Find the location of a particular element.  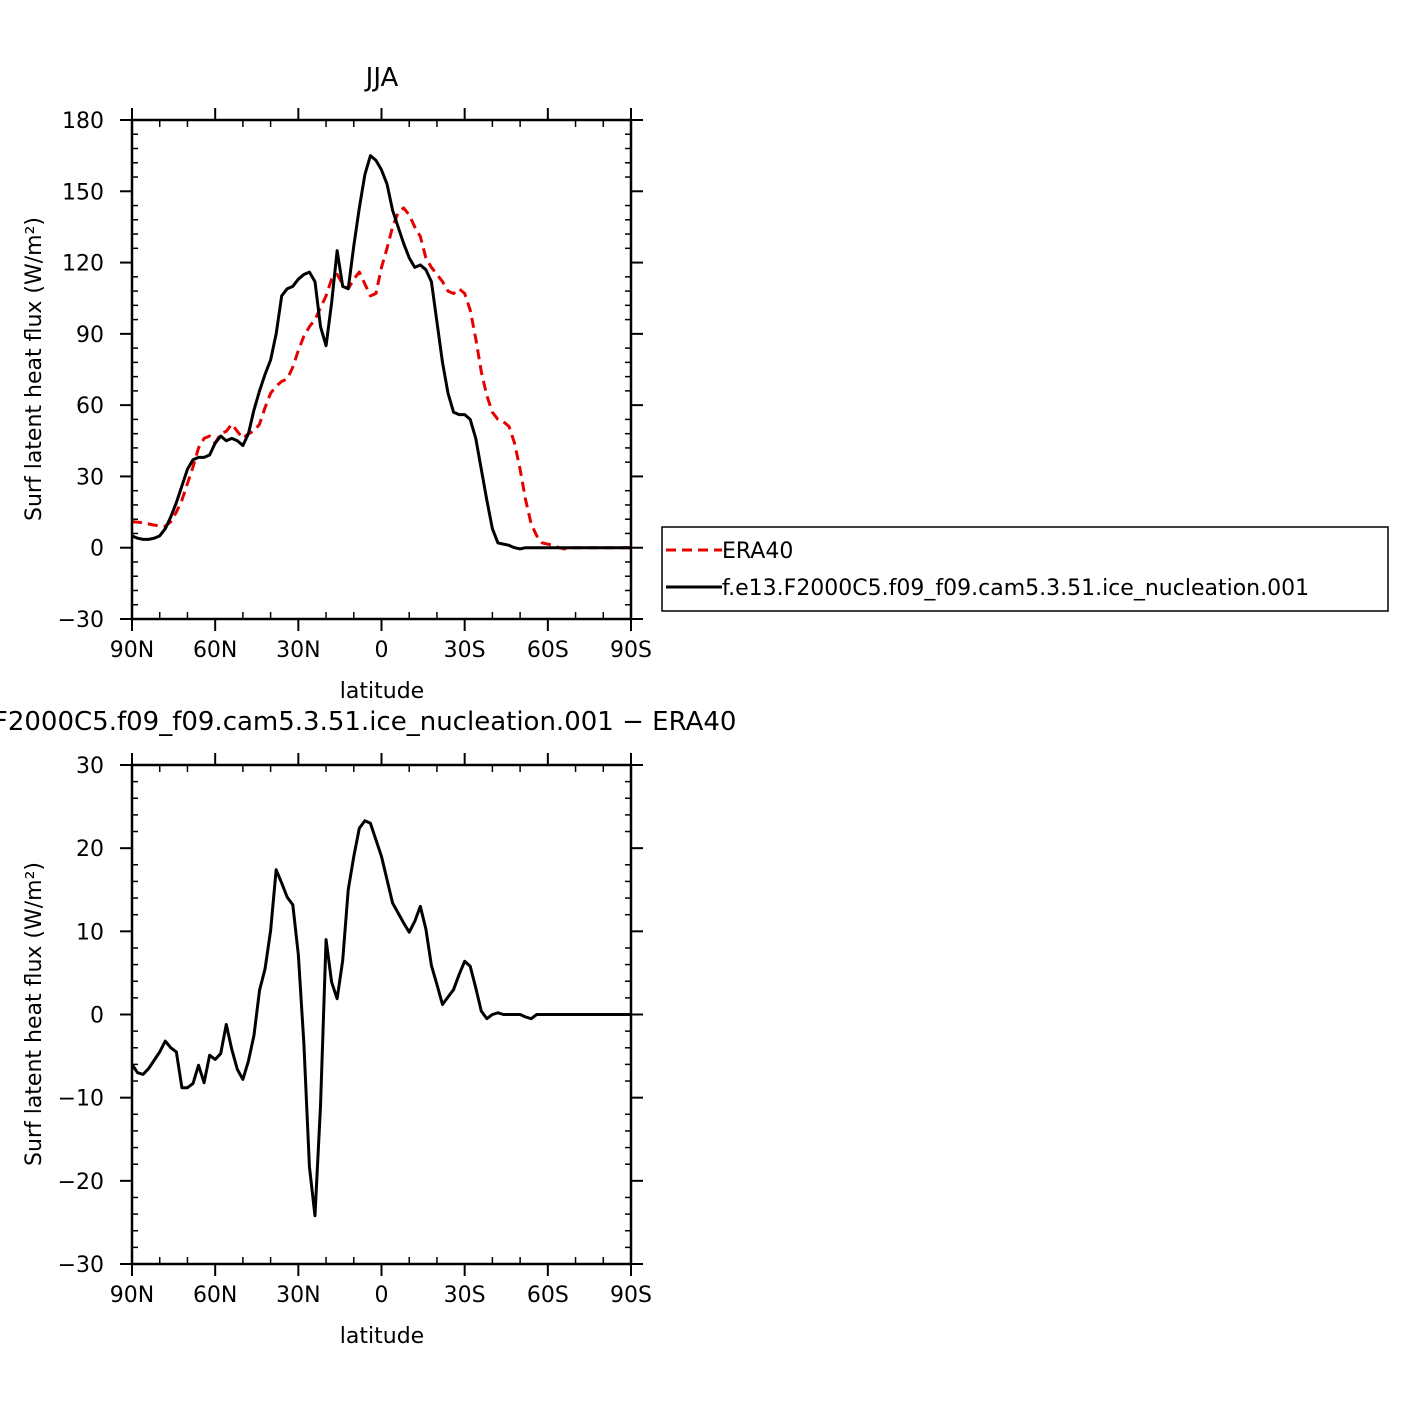

top-panel-series is located at coordinates (381, 352).